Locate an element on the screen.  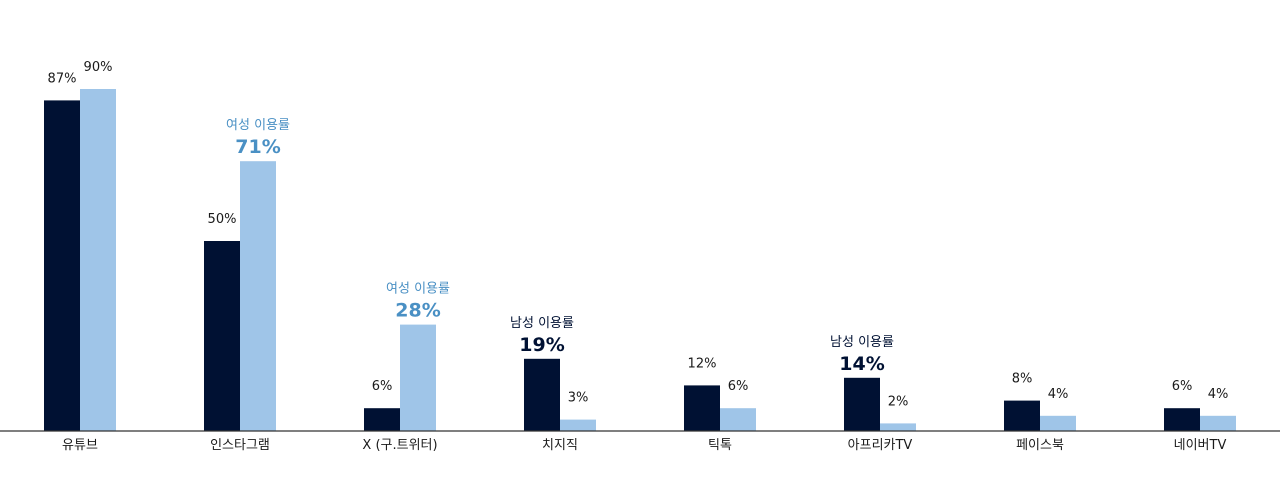
category-label-4: 틱톡 is located at coordinates (720, 445).